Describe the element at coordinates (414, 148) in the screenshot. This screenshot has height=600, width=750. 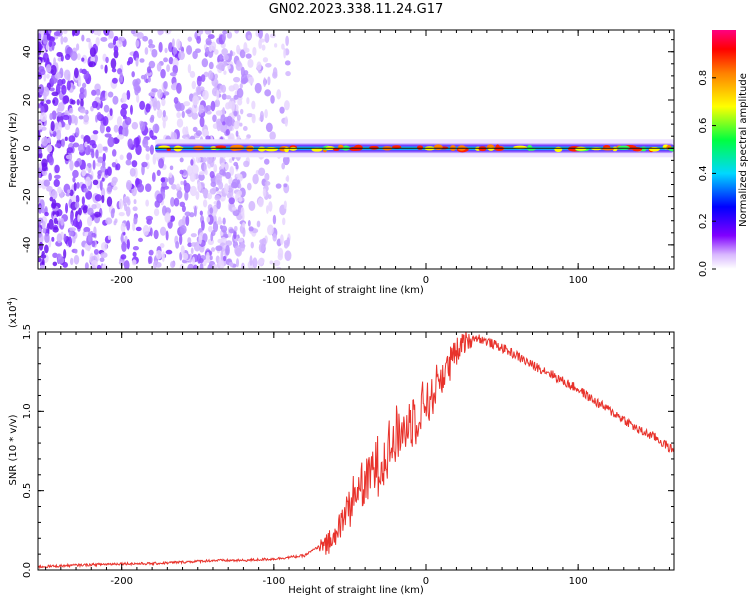
I see `signal-band` at that location.